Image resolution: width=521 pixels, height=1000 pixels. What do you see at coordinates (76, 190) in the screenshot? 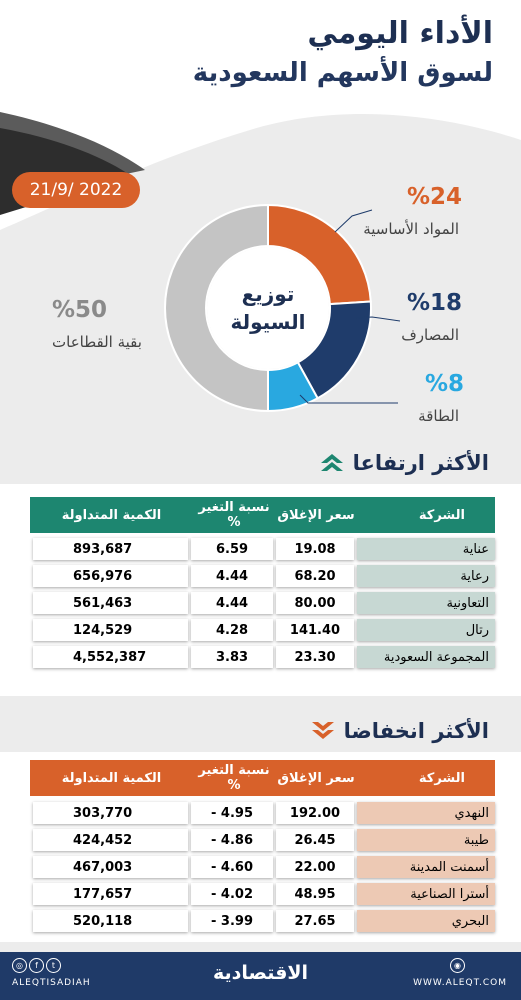
I see `date-badge: 21/9/ 2022` at bounding box center [76, 190].